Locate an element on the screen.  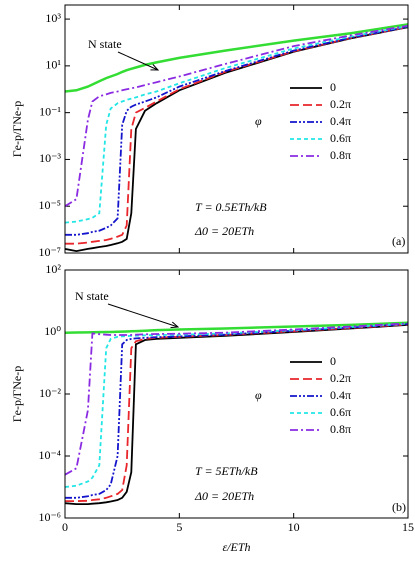
y-tick-label: 10⁻⁷ is located at coordinates (49, 252).